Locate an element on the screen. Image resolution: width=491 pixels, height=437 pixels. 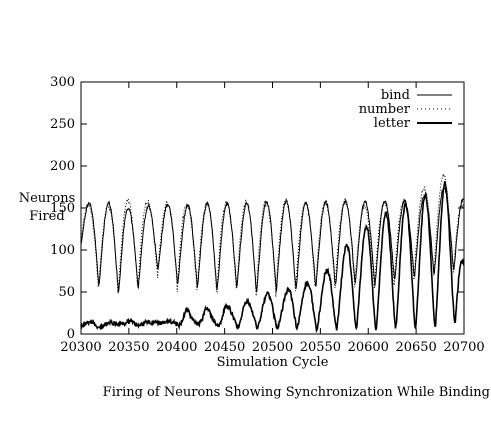
x-tick-label: 20550 is located at coordinates (320, 347).